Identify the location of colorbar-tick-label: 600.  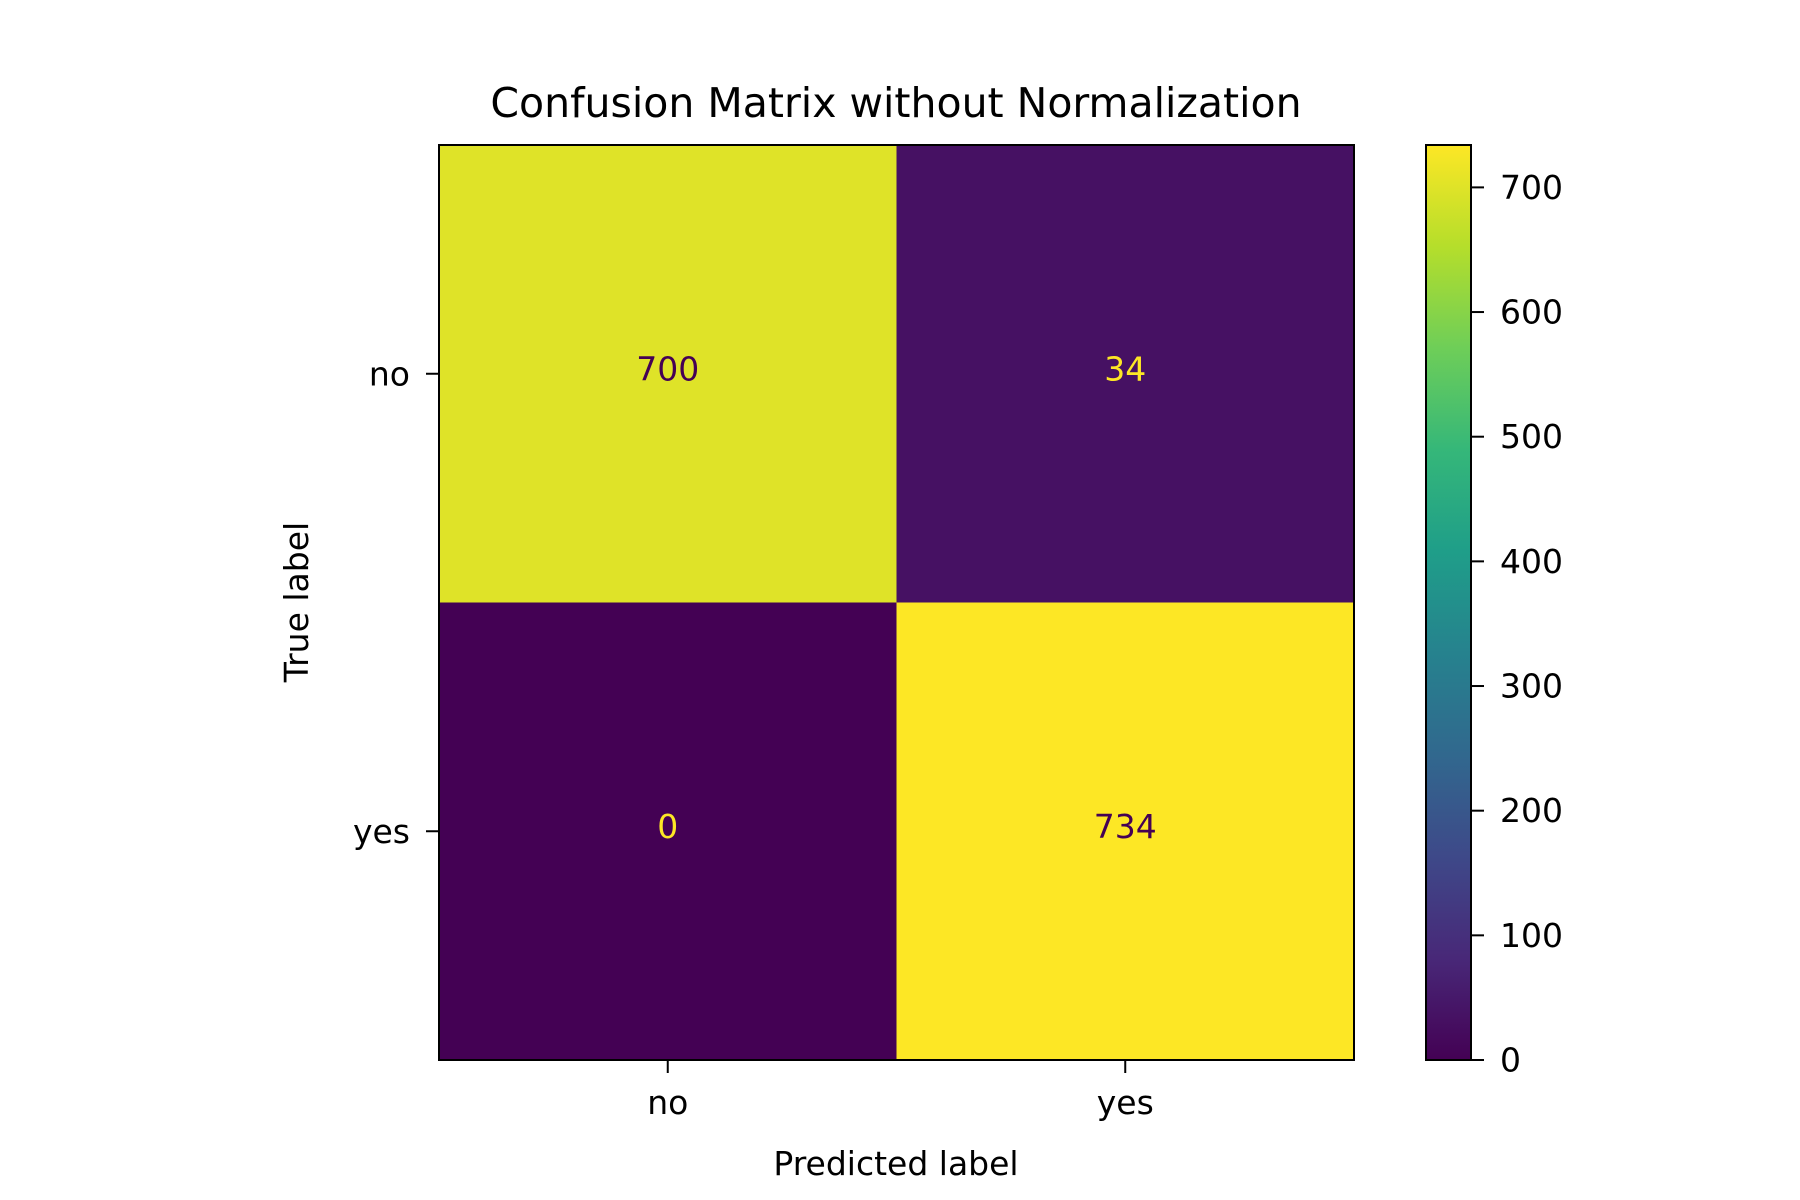
(1531, 312).